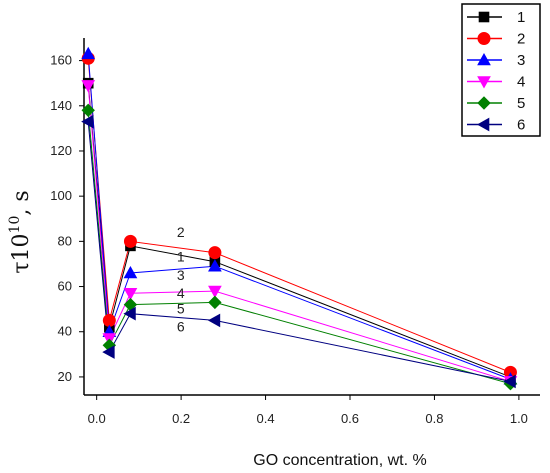 The width and height of the screenshot is (550, 473). Describe the element at coordinates (97, 418) in the screenshot. I see `x-tick-label: 0.0` at that location.